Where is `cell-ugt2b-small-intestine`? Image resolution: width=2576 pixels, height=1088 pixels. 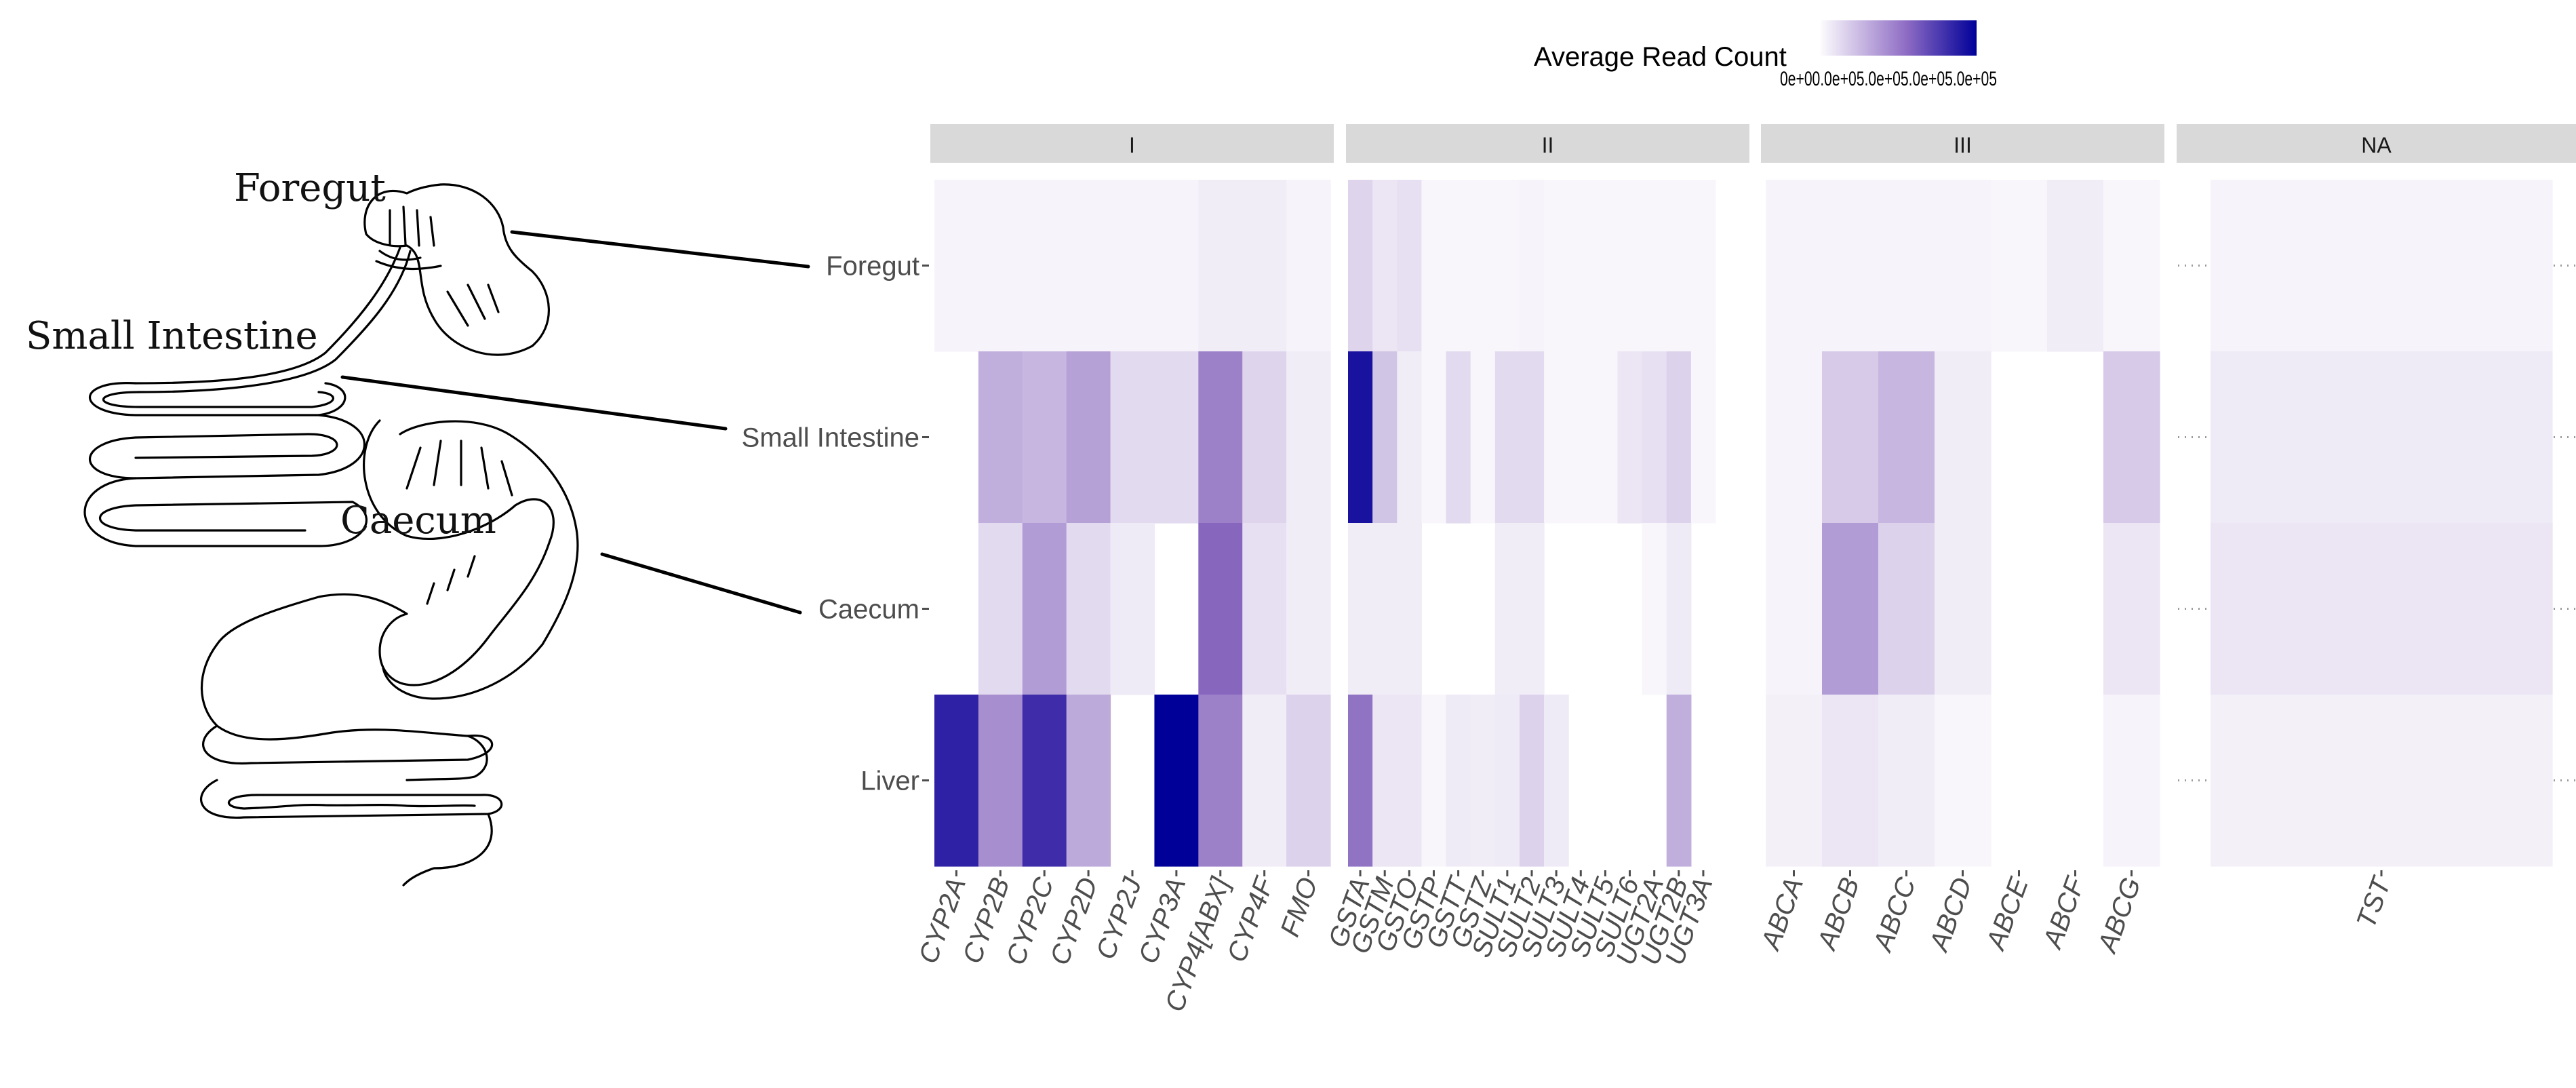
cell-ugt2b-small-intestine is located at coordinates (1679, 438).